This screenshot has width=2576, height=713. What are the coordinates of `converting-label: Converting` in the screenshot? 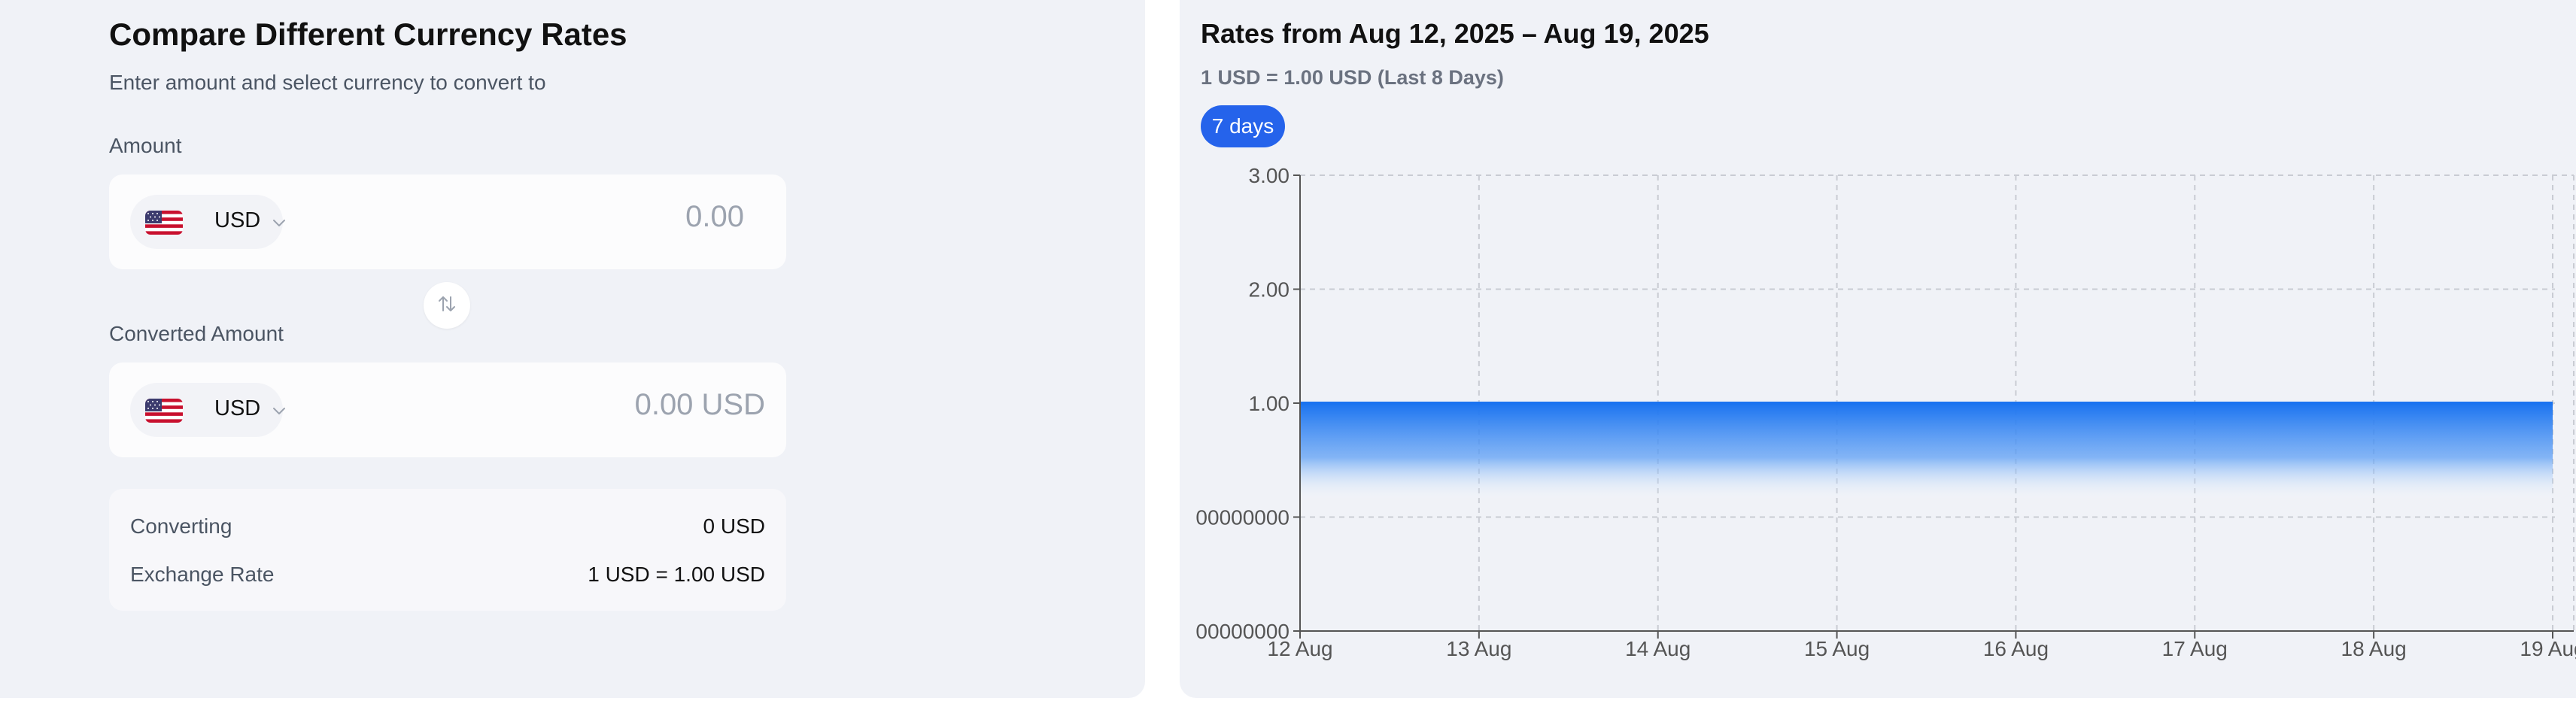 It's located at (181, 526).